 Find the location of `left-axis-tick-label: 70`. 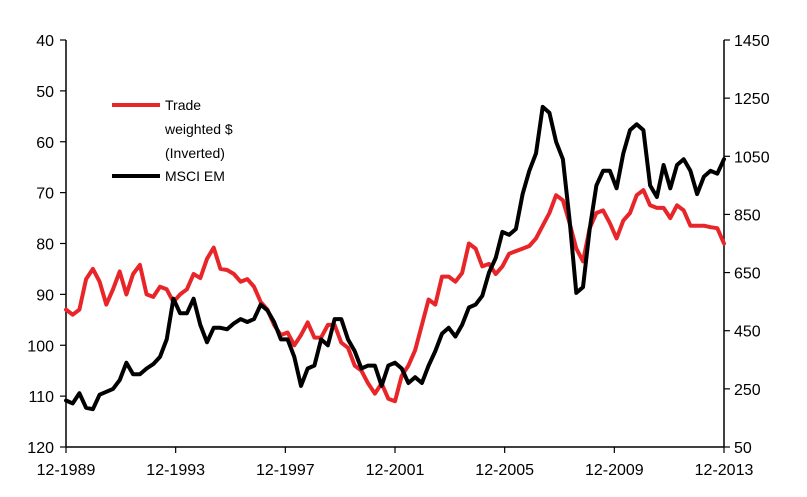

left-axis-tick-label: 70 is located at coordinates (45, 194).